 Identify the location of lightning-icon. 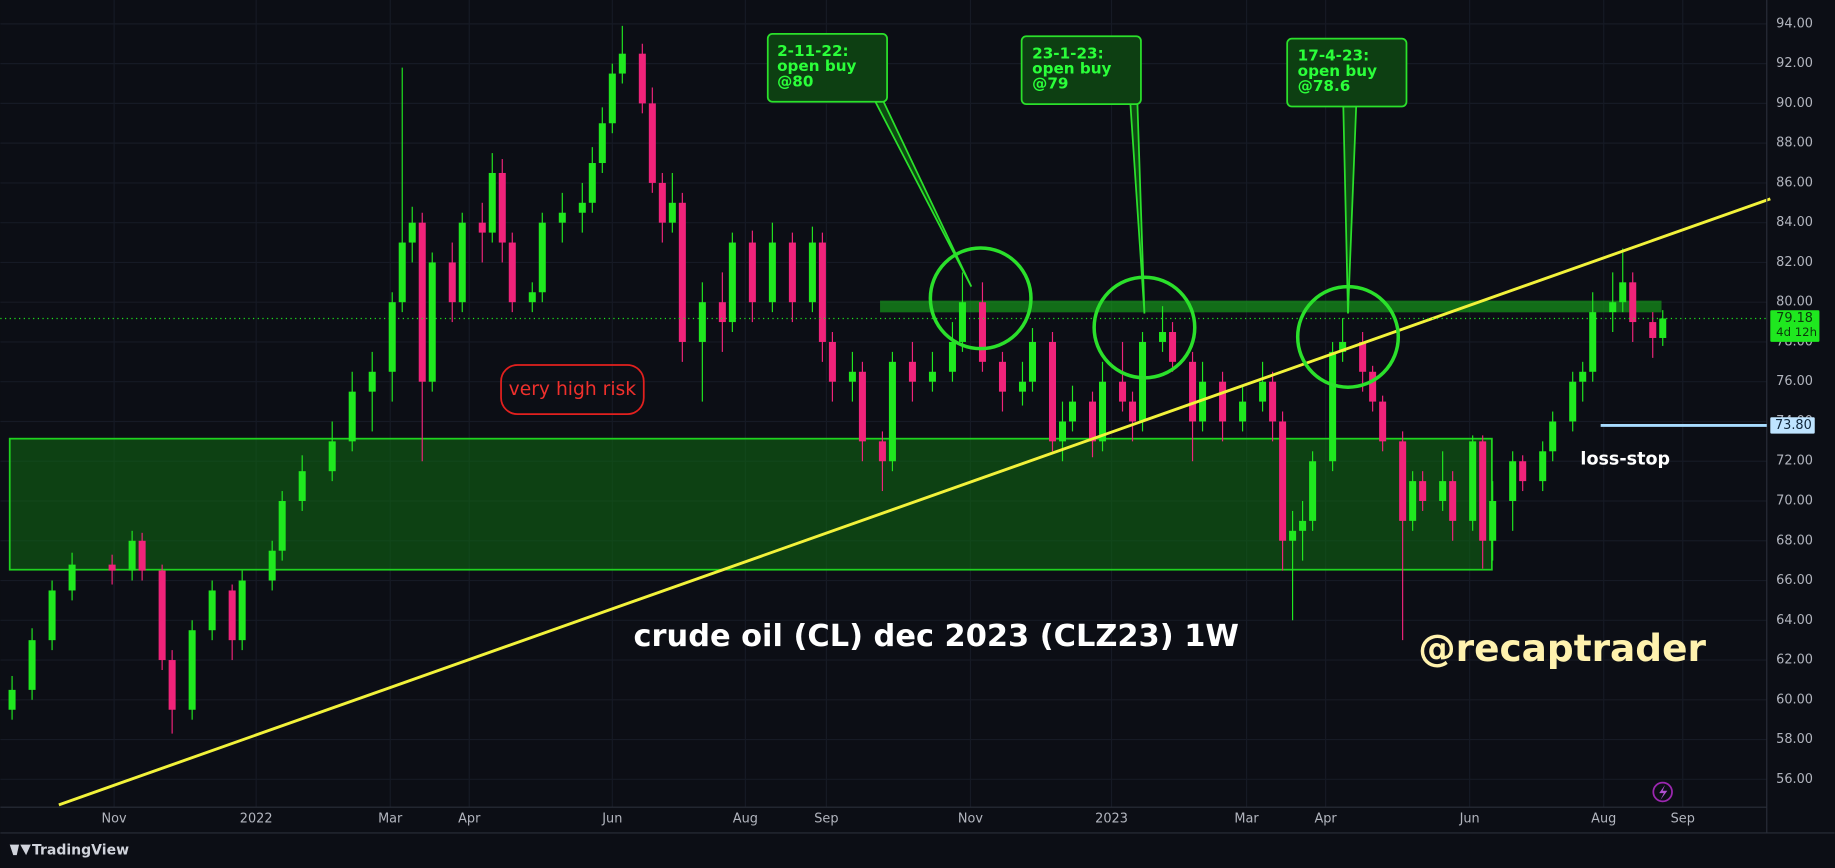
(1662, 792).